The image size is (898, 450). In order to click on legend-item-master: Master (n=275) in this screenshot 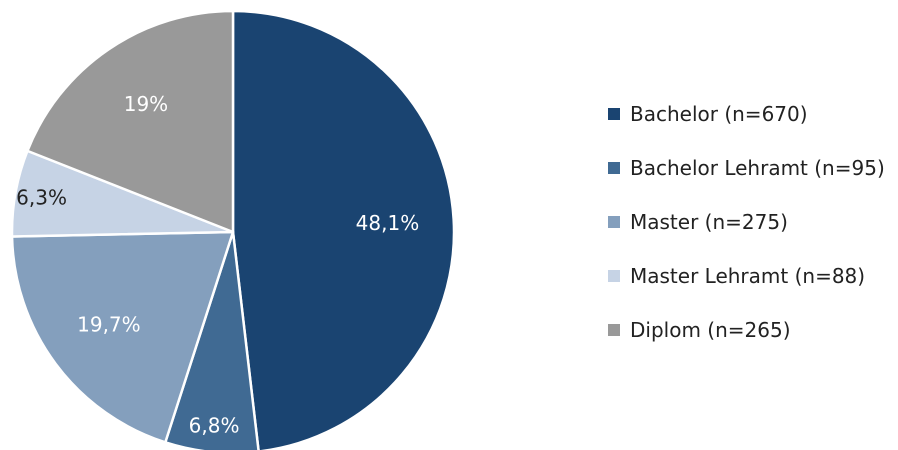, I will do `click(746, 222)`.